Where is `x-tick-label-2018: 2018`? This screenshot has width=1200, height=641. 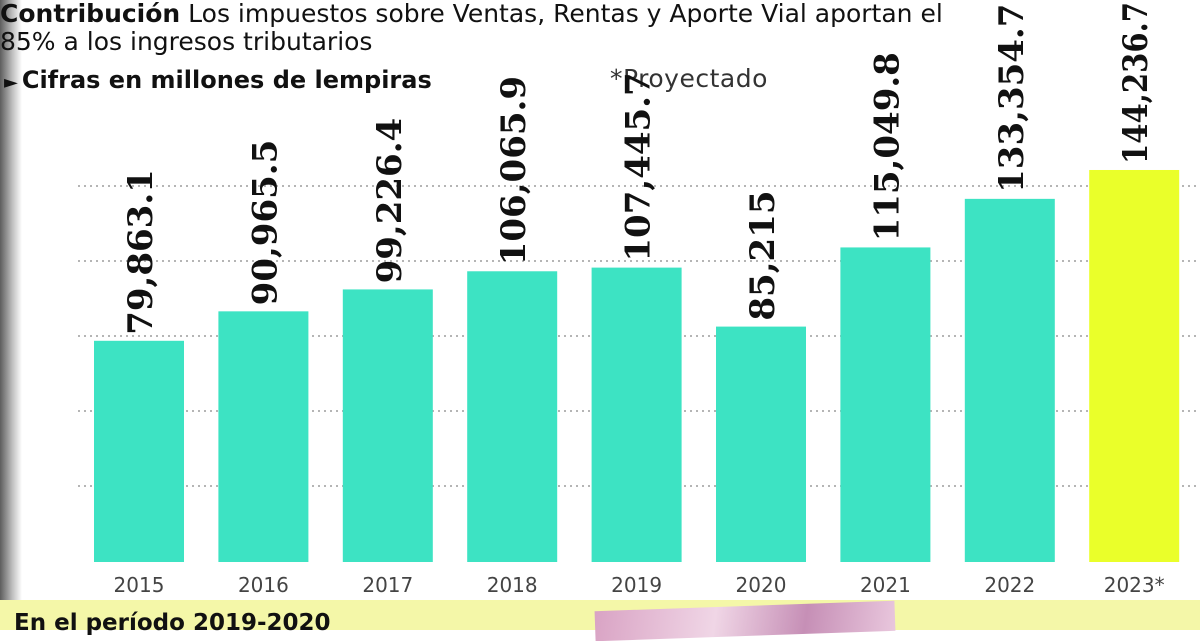 x-tick-label-2018: 2018 is located at coordinates (512, 585).